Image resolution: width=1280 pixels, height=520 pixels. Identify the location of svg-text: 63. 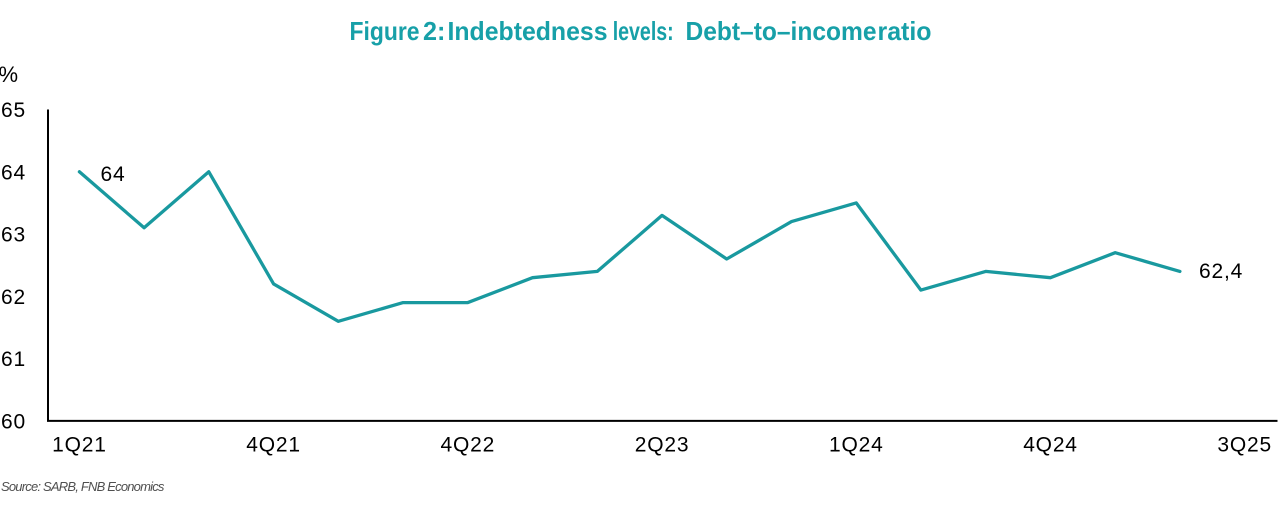
(13, 235).